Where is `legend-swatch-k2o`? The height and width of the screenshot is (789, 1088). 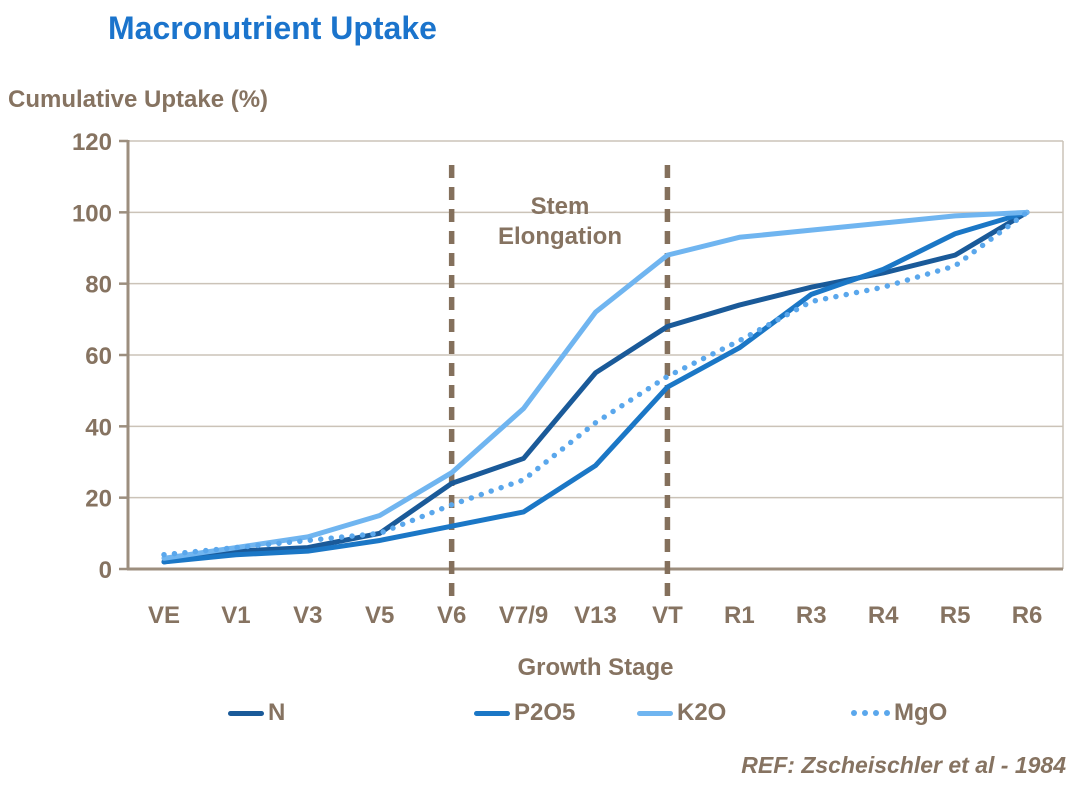 legend-swatch-k2o is located at coordinates (655, 713).